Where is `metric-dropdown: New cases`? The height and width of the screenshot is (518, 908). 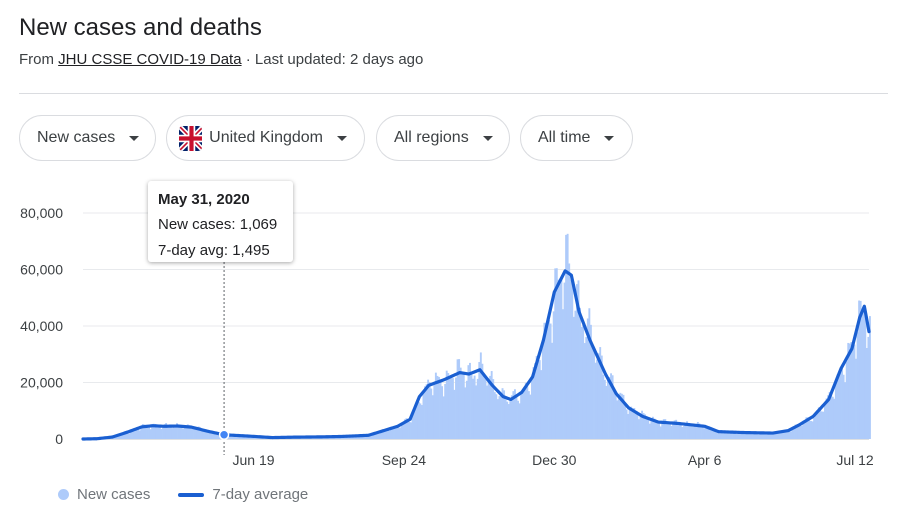 metric-dropdown: New cases is located at coordinates (87, 138).